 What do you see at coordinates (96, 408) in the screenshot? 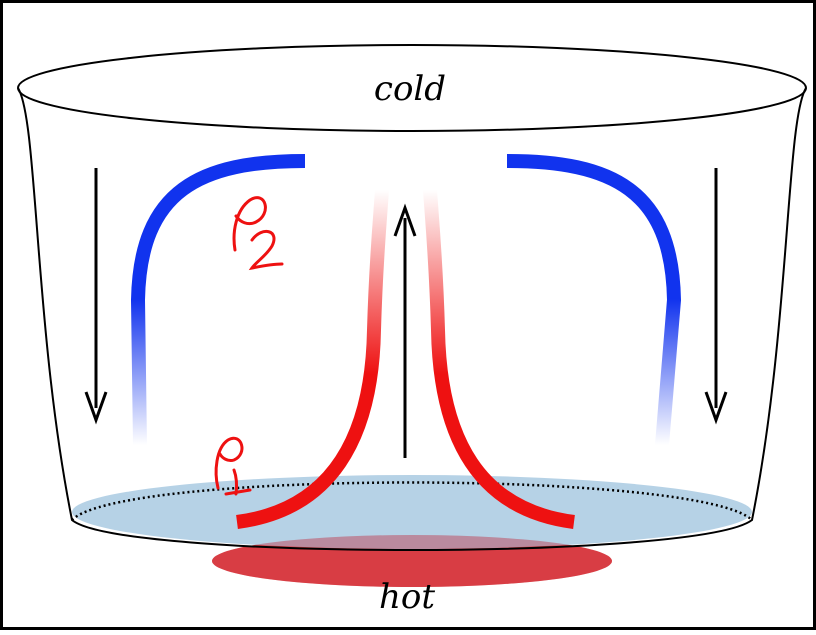
I see `down-arrow-left-icon` at bounding box center [96, 408].